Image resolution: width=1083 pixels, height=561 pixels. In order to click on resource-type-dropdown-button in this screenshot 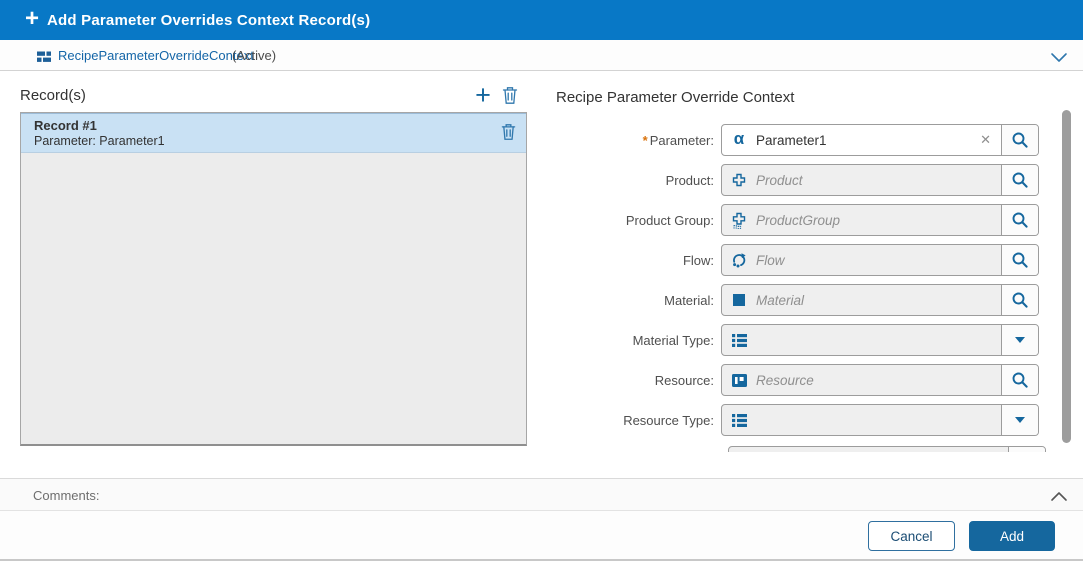, I will do `click(1019, 420)`.